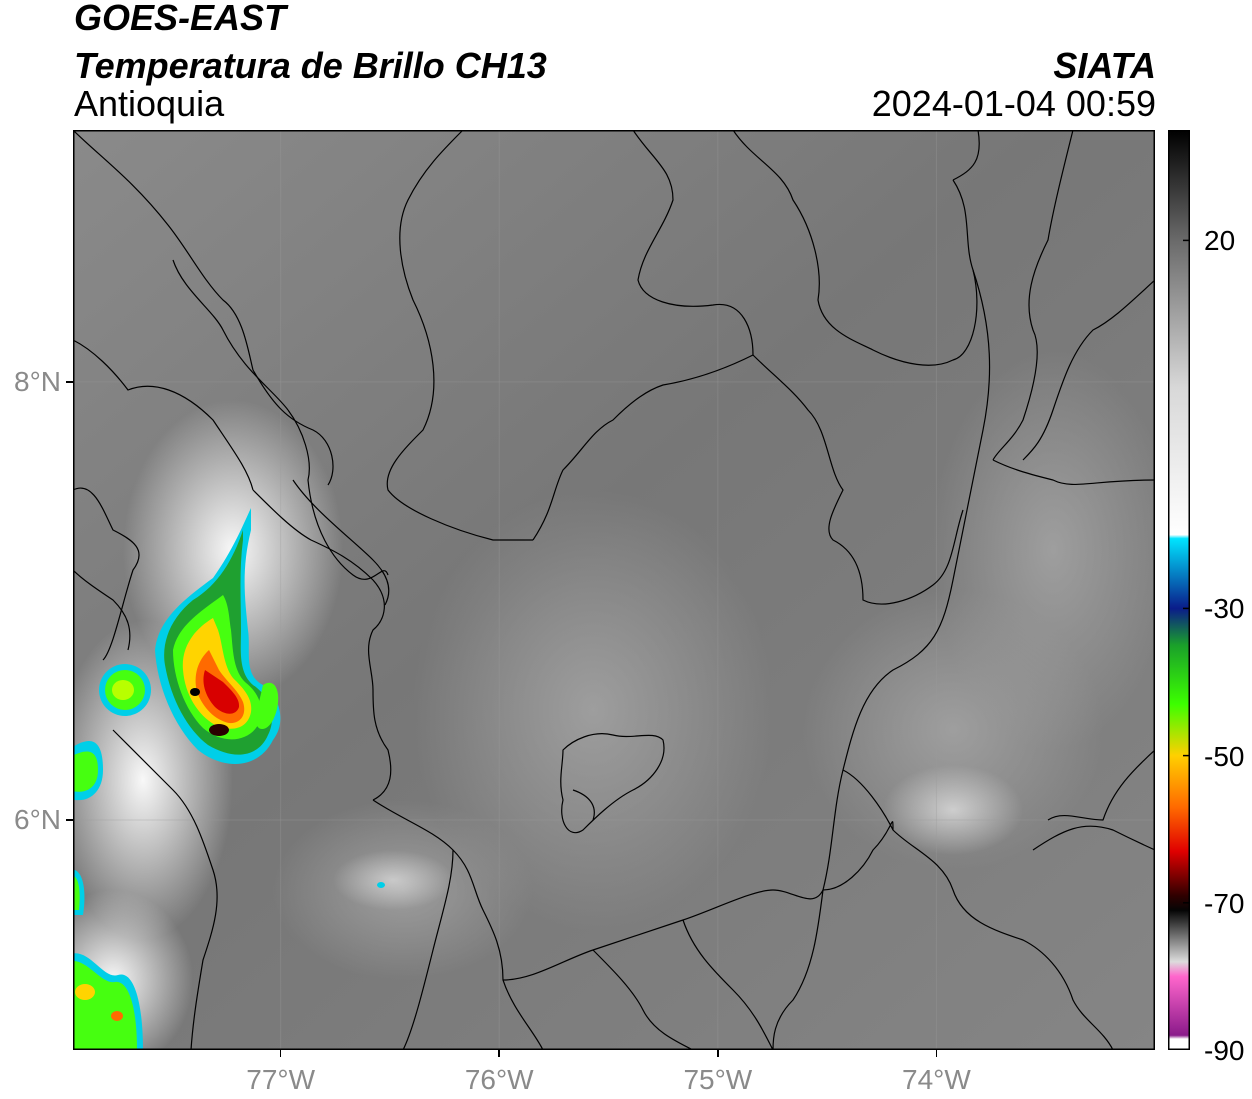  What do you see at coordinates (1104, 65) in the screenshot?
I see `organization-label: SIATA` at bounding box center [1104, 65].